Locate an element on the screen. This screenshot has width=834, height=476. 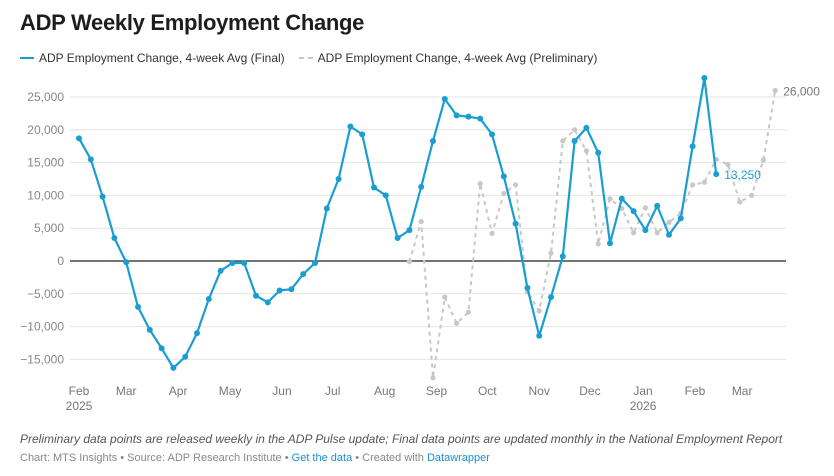
x-tick-label: Jul is located at coordinates (332, 391).